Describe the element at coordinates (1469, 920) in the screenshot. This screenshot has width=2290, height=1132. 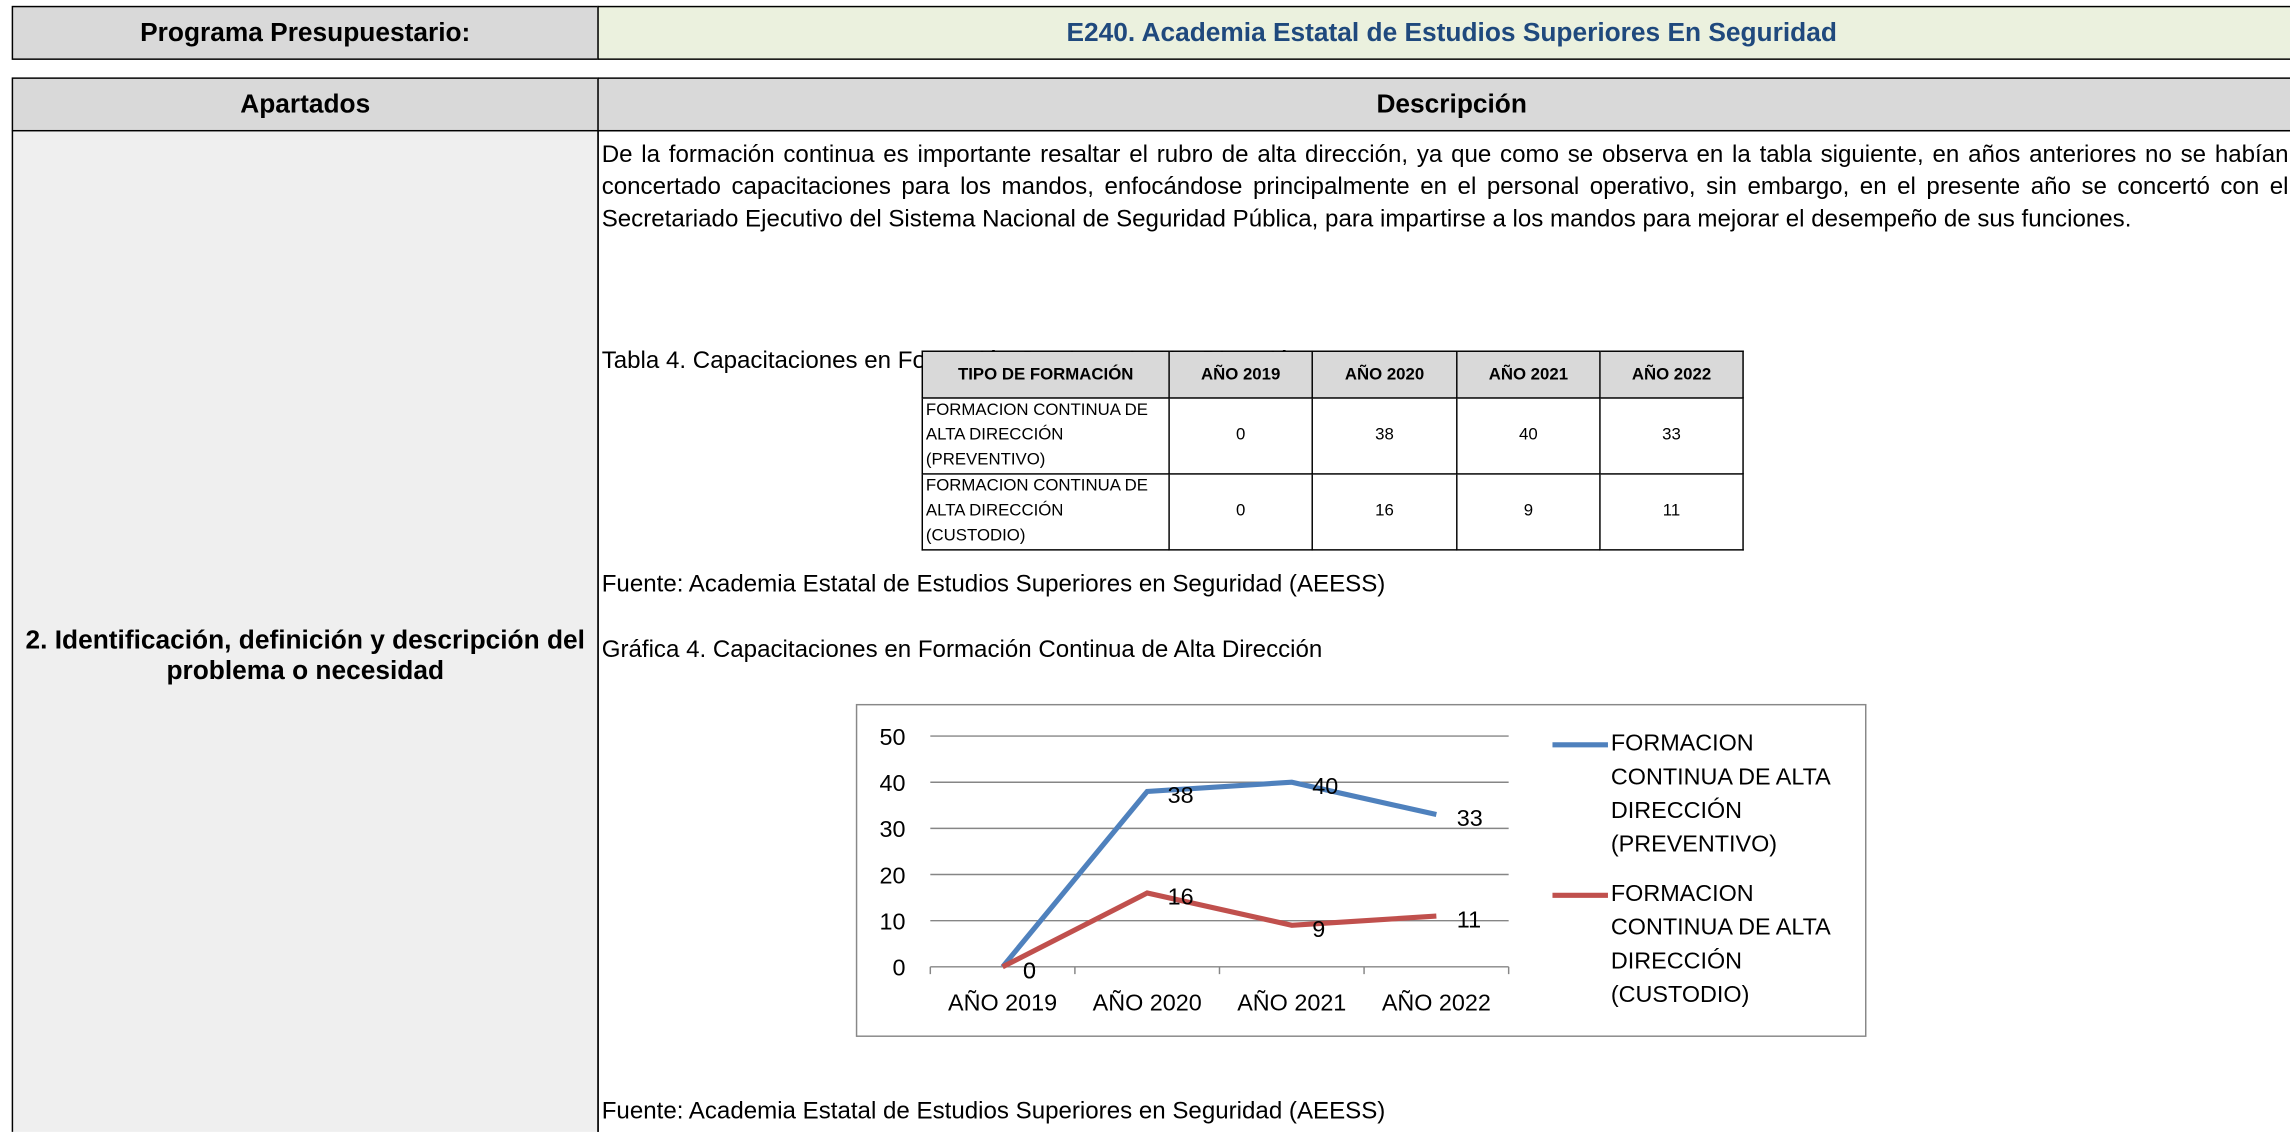
I see `data-label: 11` at that location.